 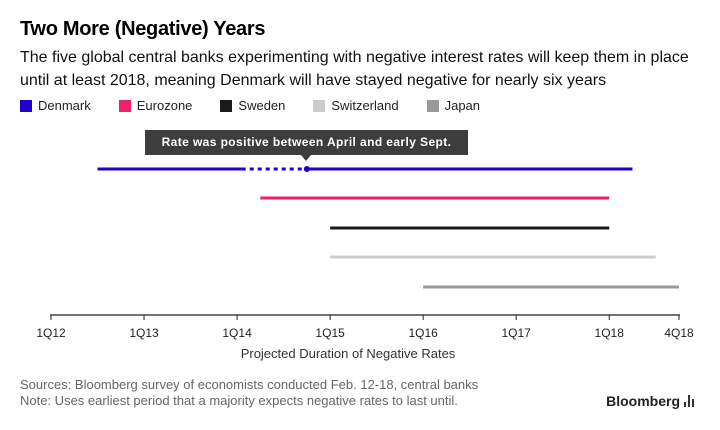 What do you see at coordinates (330, 333) in the screenshot?
I see `x-tick-label: 1Q15` at bounding box center [330, 333].